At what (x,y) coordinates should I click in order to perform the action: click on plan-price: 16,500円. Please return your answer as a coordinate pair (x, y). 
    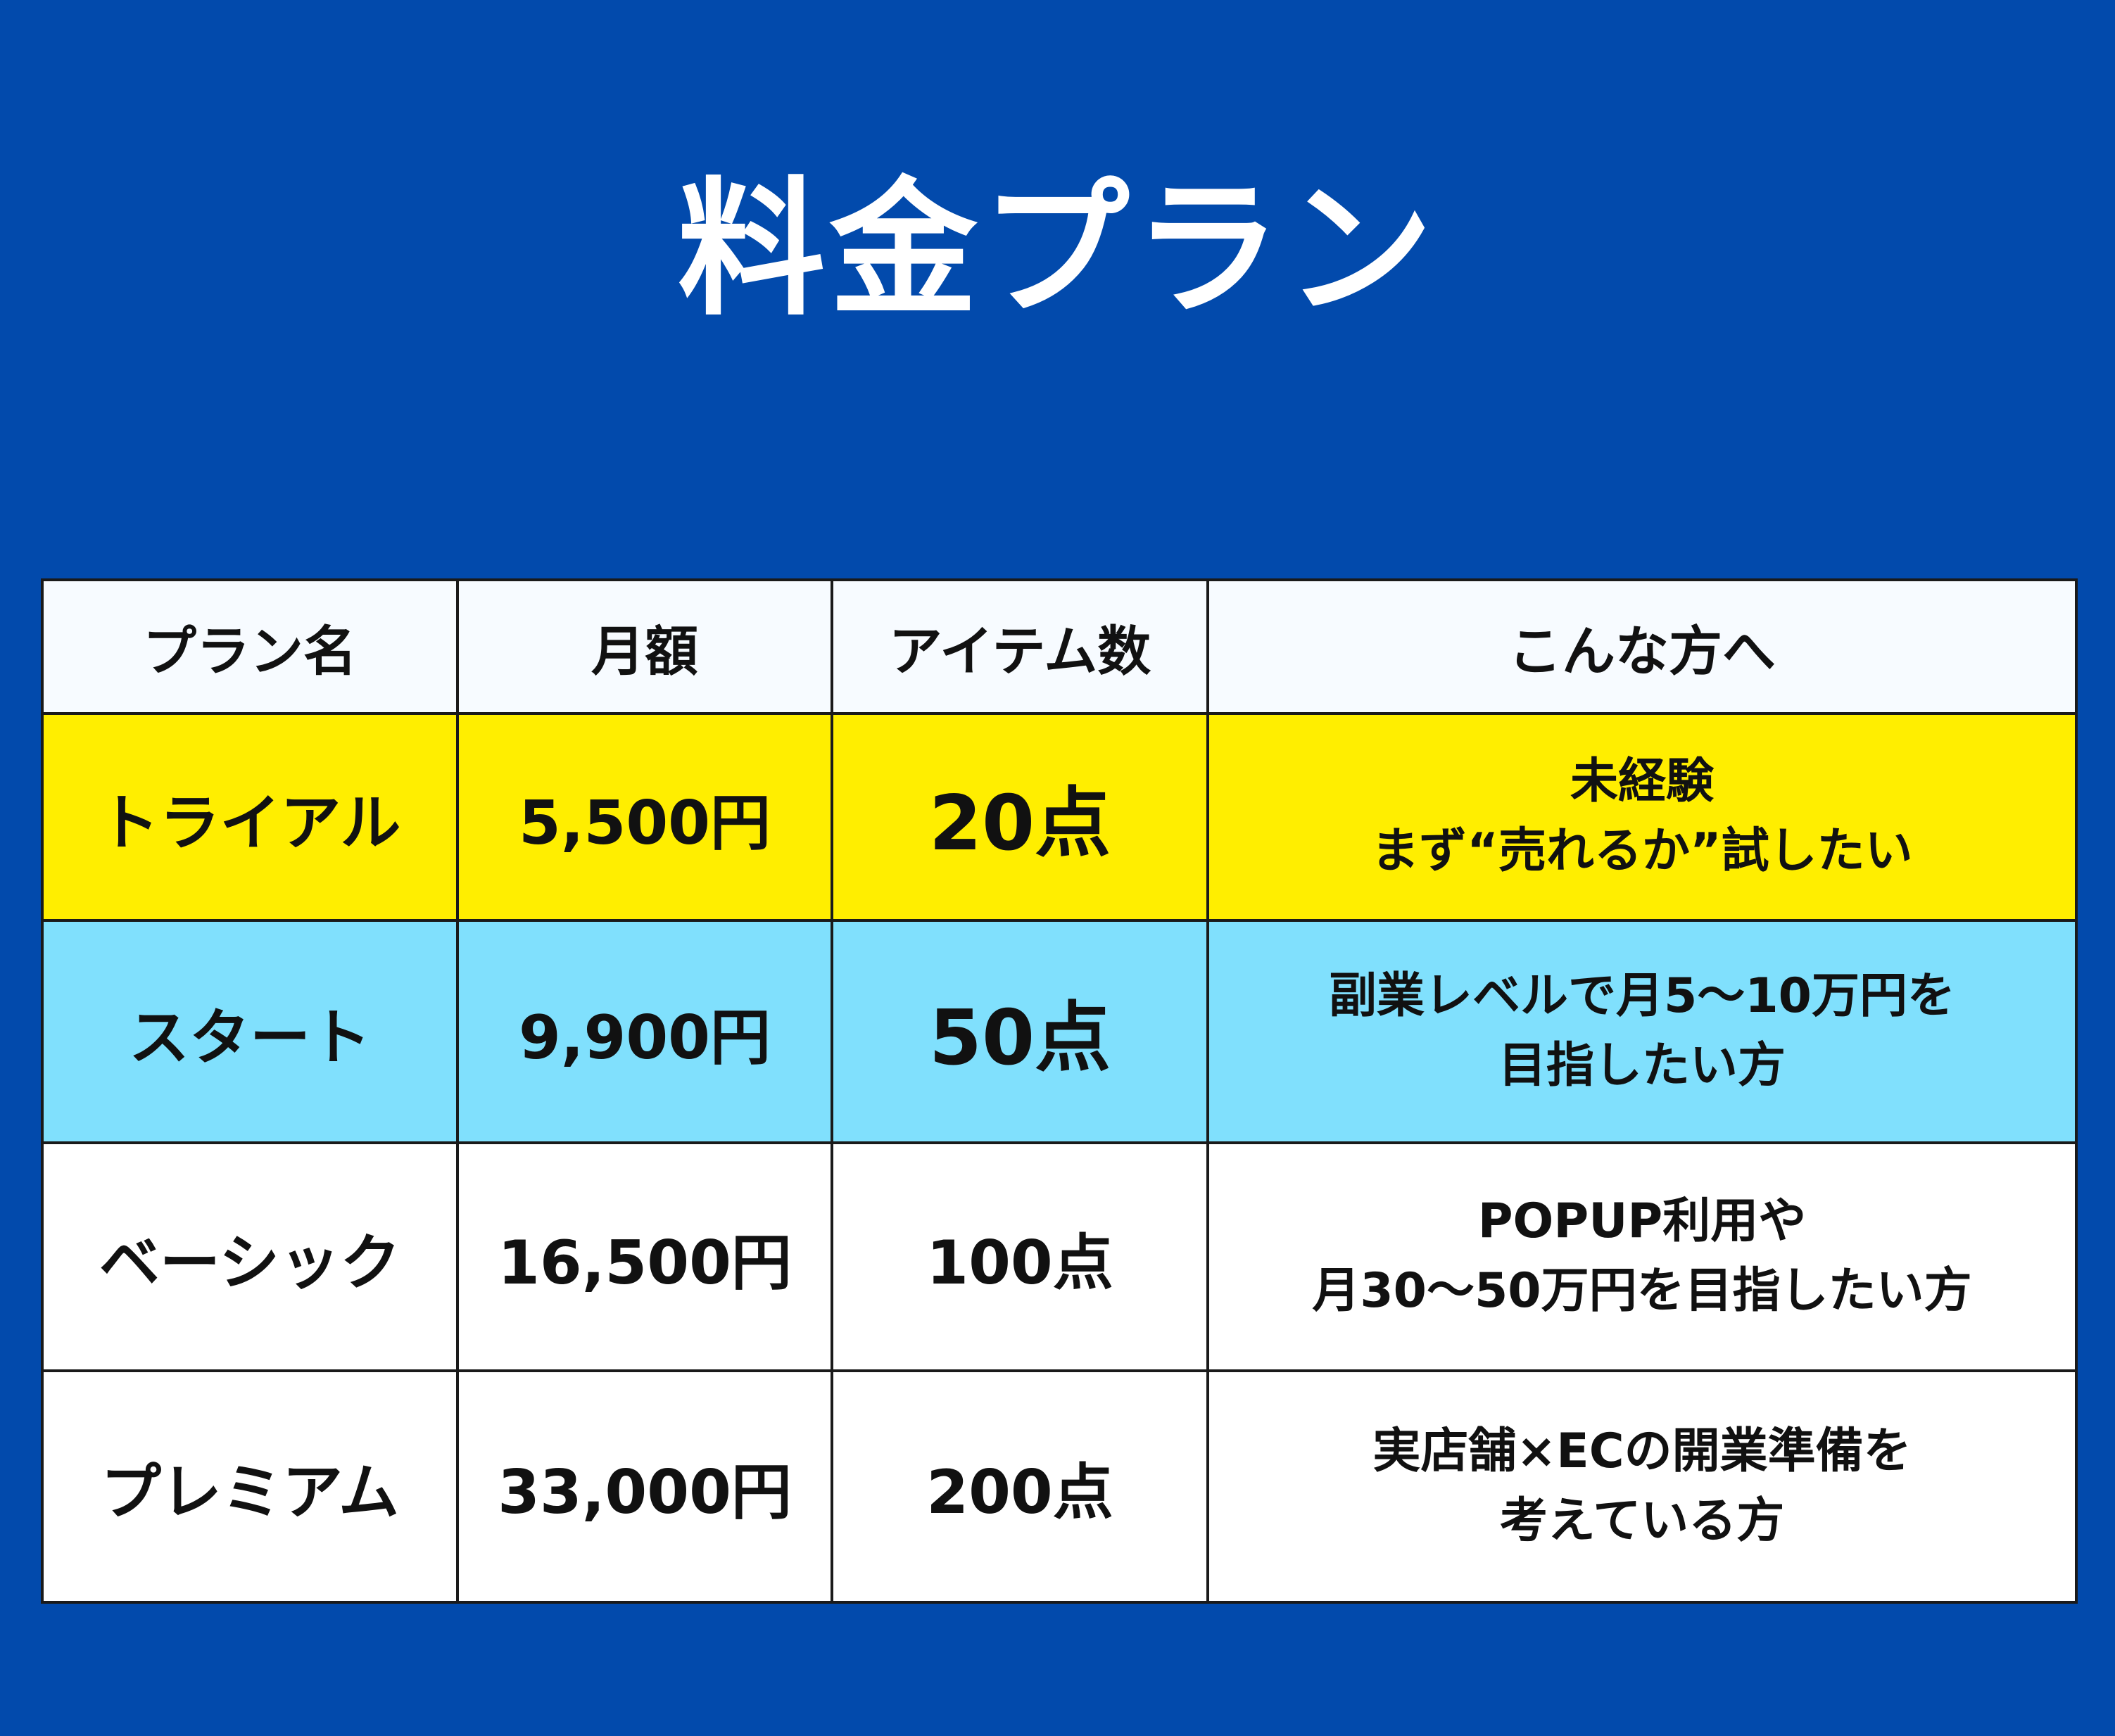
    Looking at the image, I should click on (644, 1257).